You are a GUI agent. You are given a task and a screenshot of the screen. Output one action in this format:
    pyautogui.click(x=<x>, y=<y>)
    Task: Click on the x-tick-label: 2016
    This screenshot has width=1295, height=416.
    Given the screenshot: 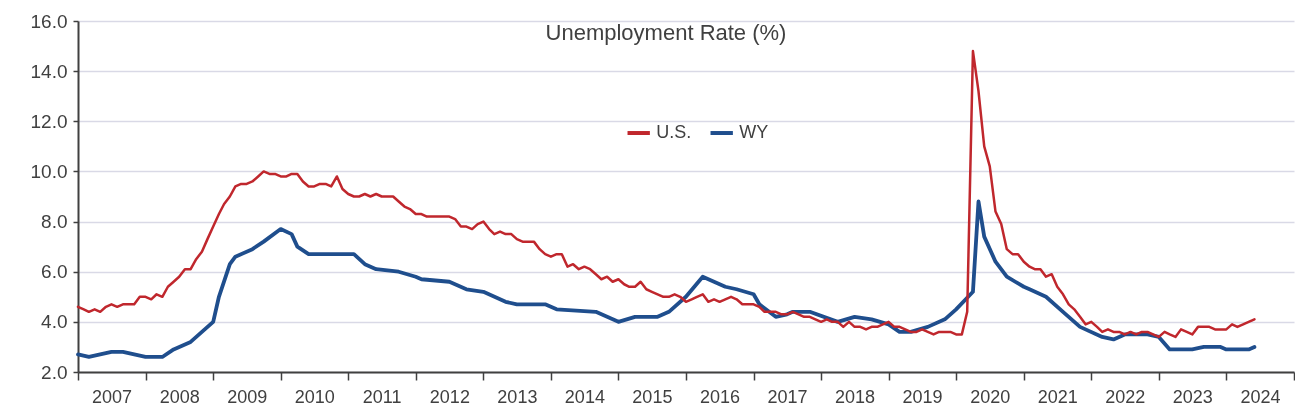 What is the action you would take?
    pyautogui.click(x=720, y=396)
    